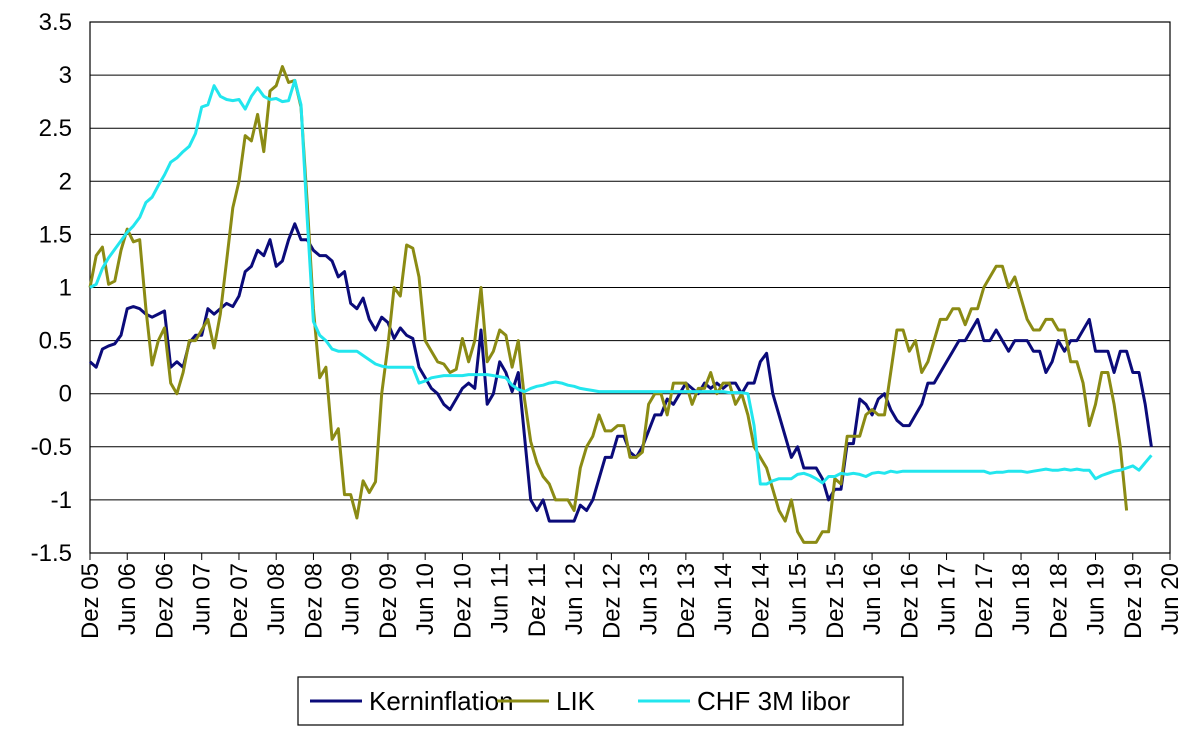 The height and width of the screenshot is (734, 1200). What do you see at coordinates (835, 601) in the screenshot?
I see `x-tick-label: Dez 15` at bounding box center [835, 601].